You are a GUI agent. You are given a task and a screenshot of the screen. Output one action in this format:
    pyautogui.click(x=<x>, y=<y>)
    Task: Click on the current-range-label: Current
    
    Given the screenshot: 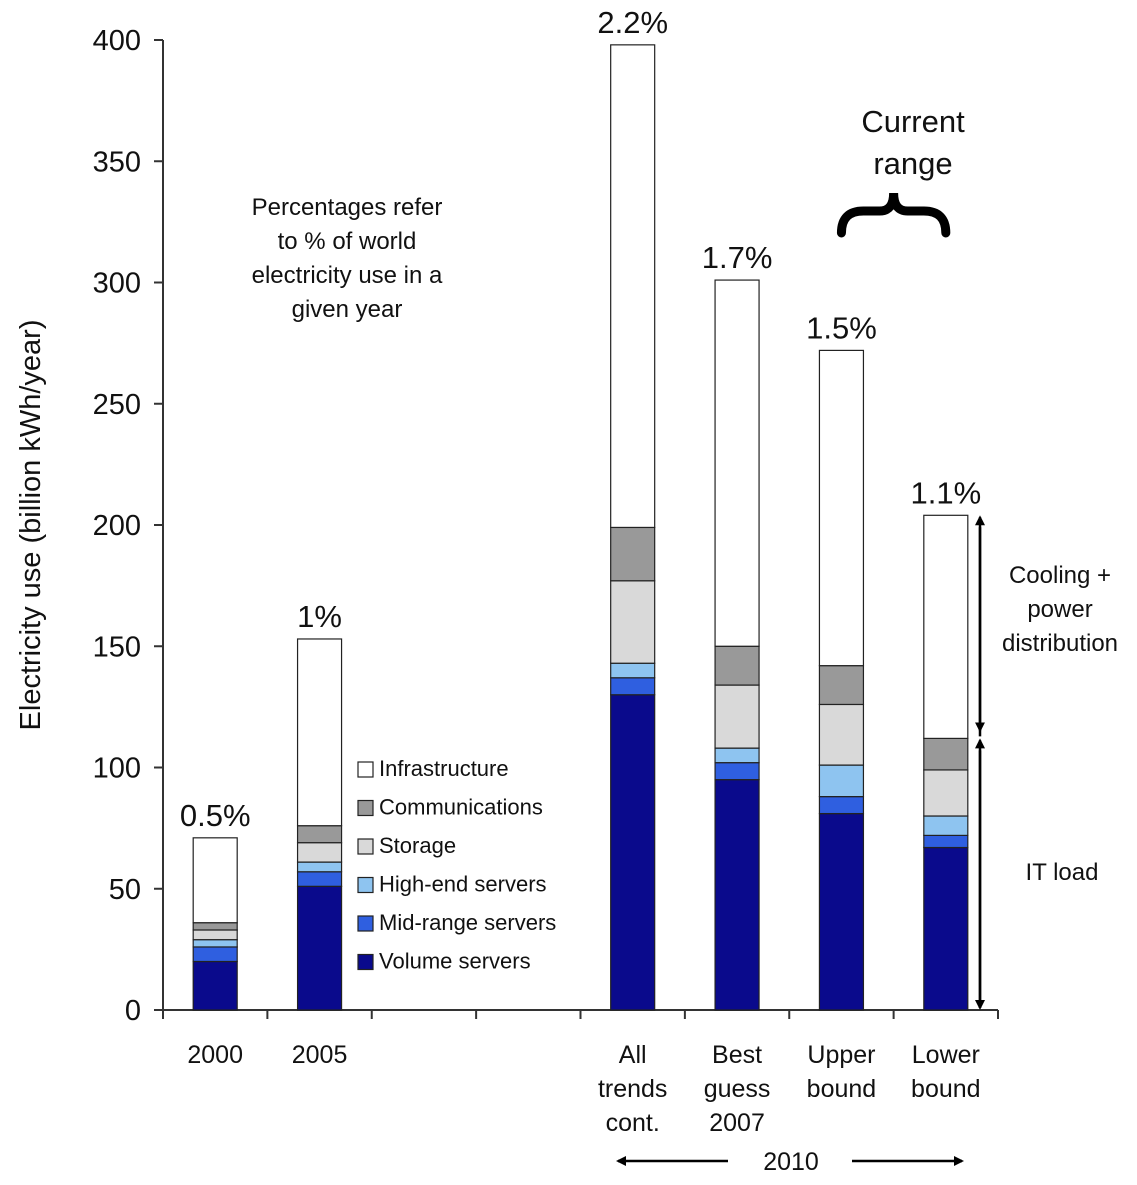 What is the action you would take?
    pyautogui.click(x=913, y=121)
    